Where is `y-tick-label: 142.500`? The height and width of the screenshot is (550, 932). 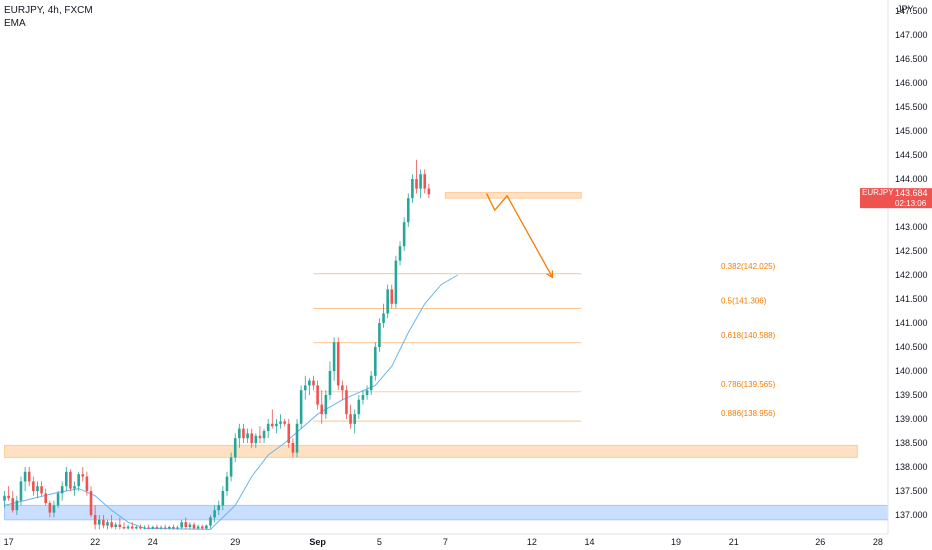 y-tick-label: 142.500 is located at coordinates (911, 251).